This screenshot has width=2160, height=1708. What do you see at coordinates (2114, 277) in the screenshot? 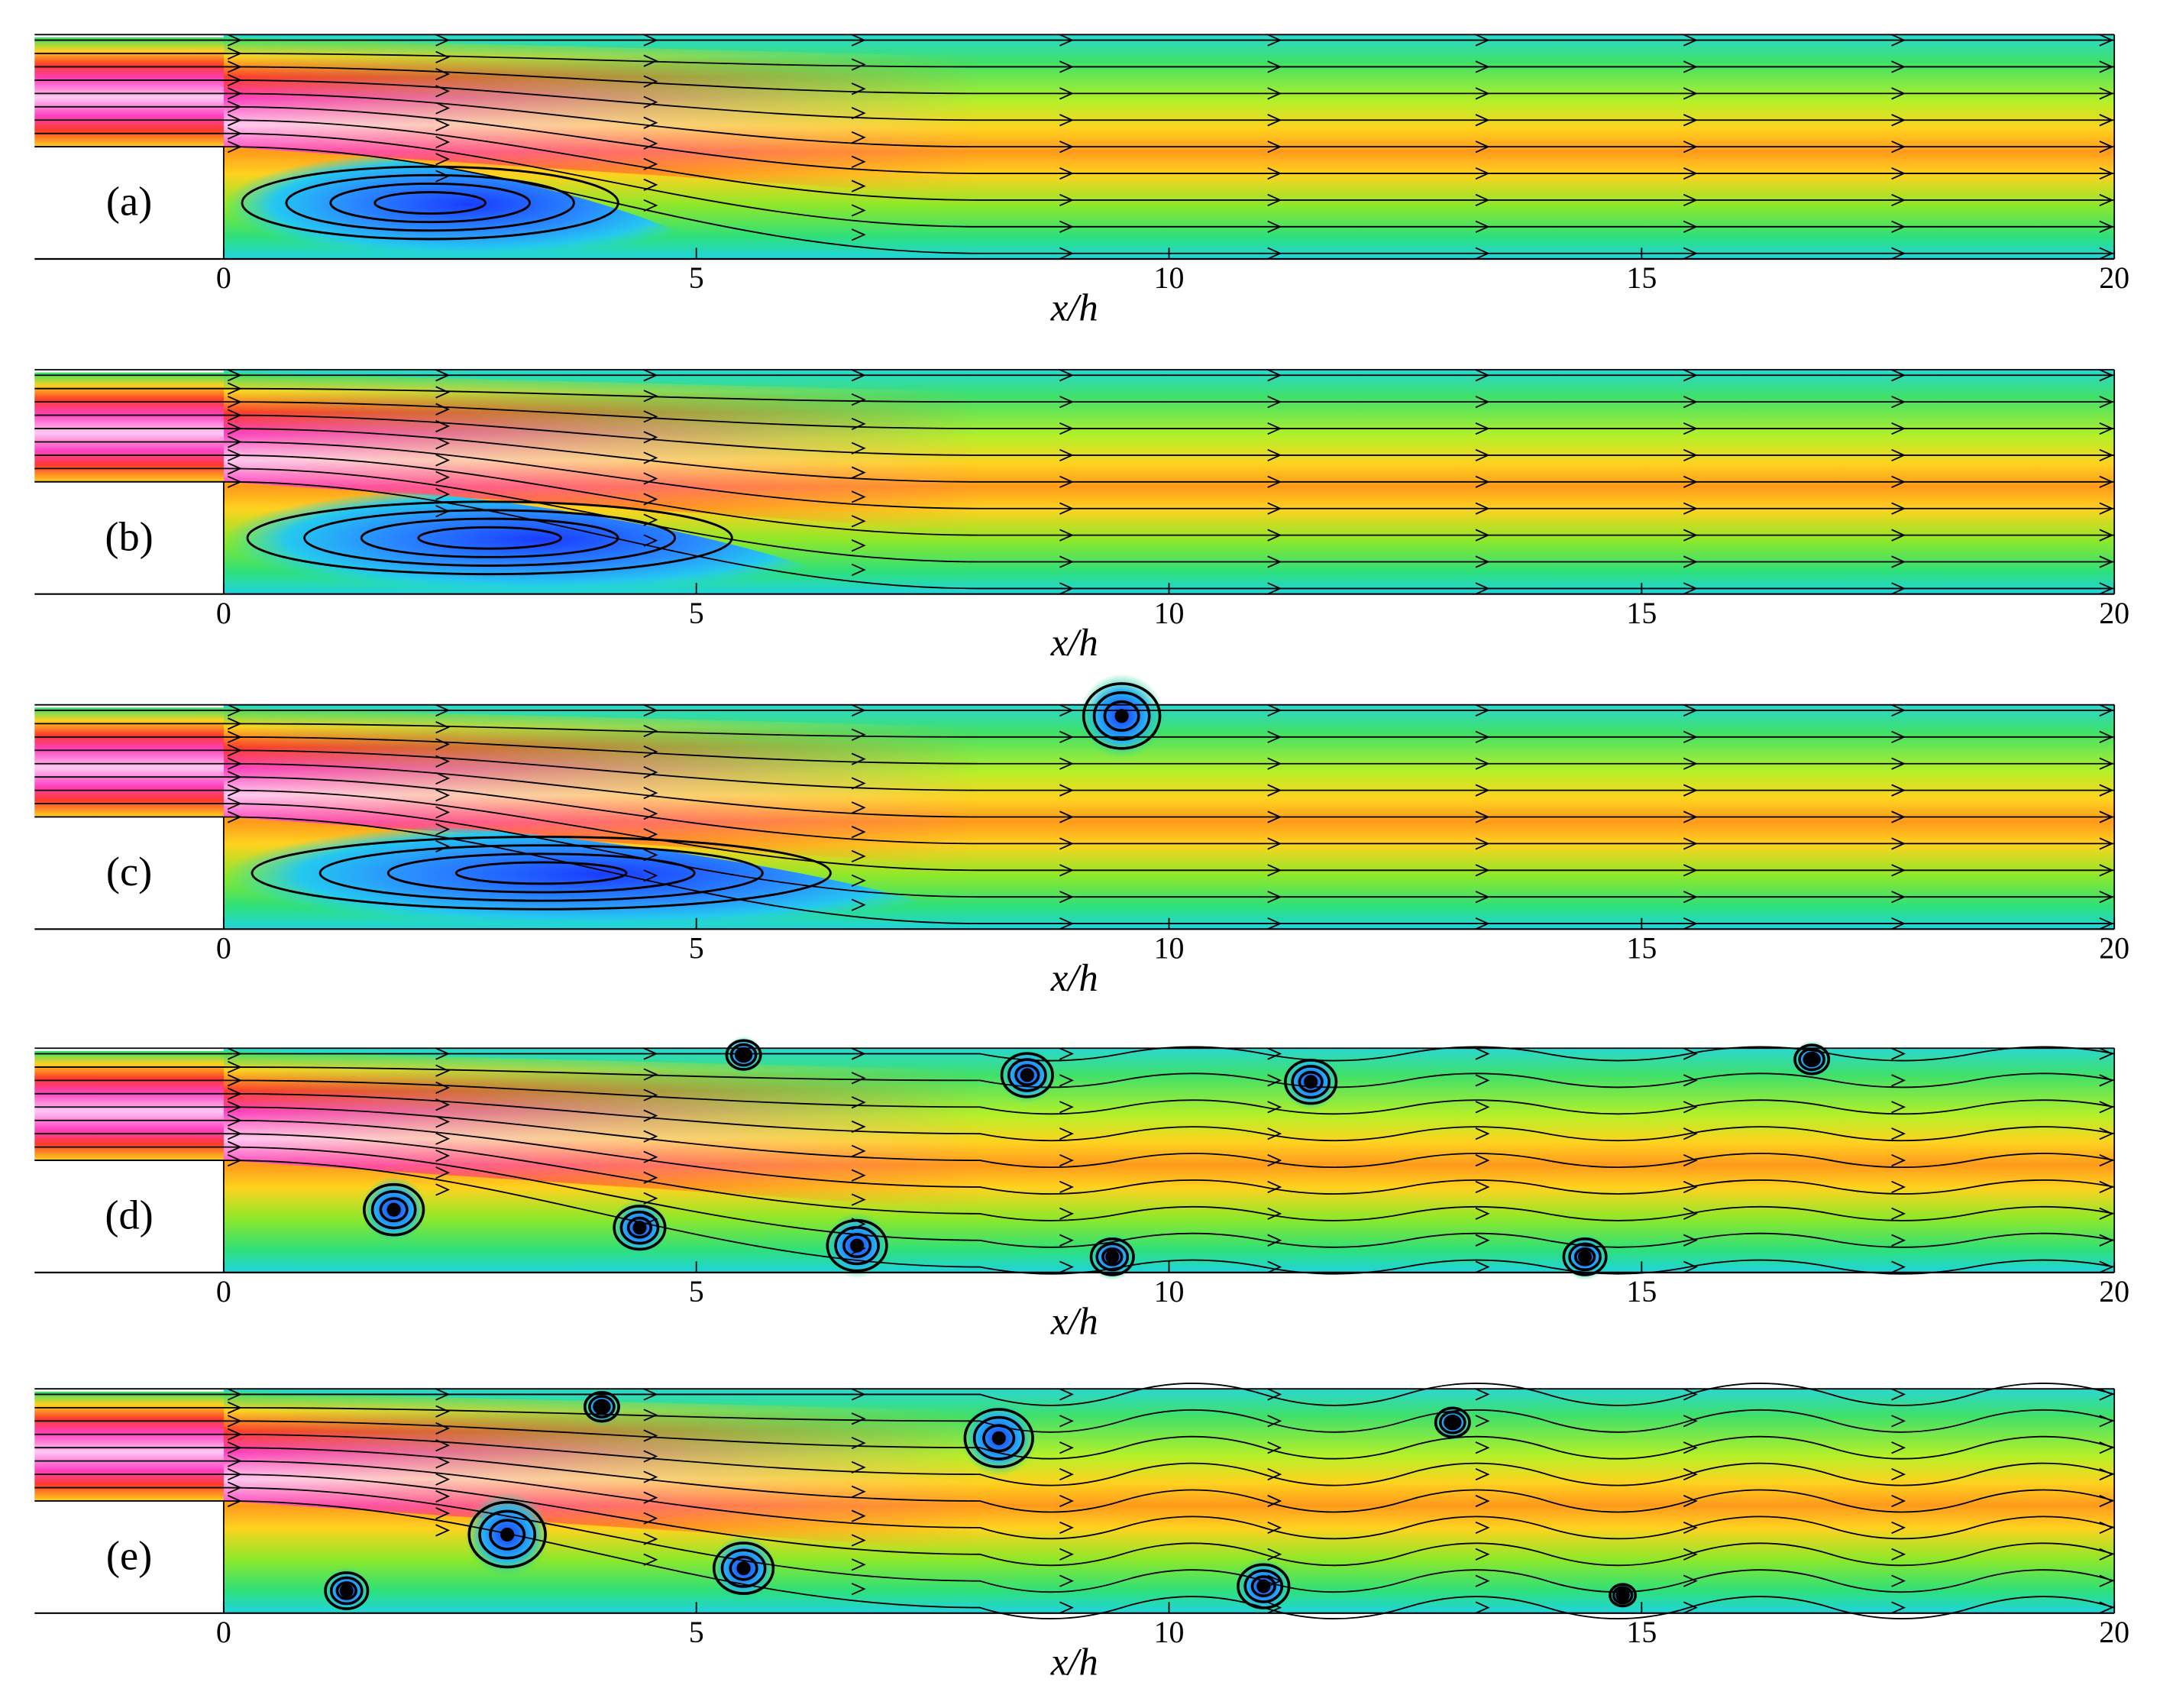
I see `x-tick-label: 20` at bounding box center [2114, 277].